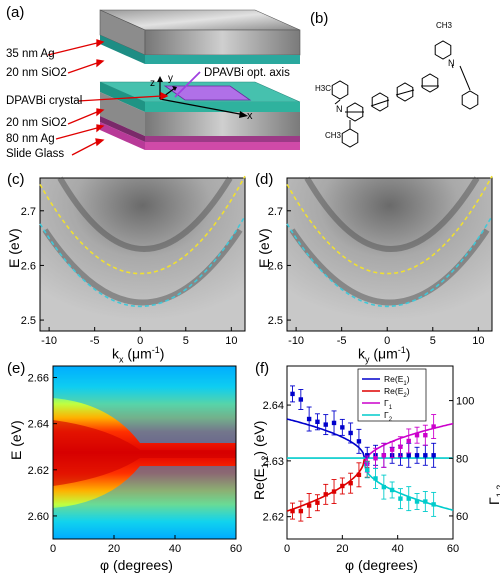 The image size is (500, 579). I want to click on y-tick-label: 2.6, so click(28, 266).